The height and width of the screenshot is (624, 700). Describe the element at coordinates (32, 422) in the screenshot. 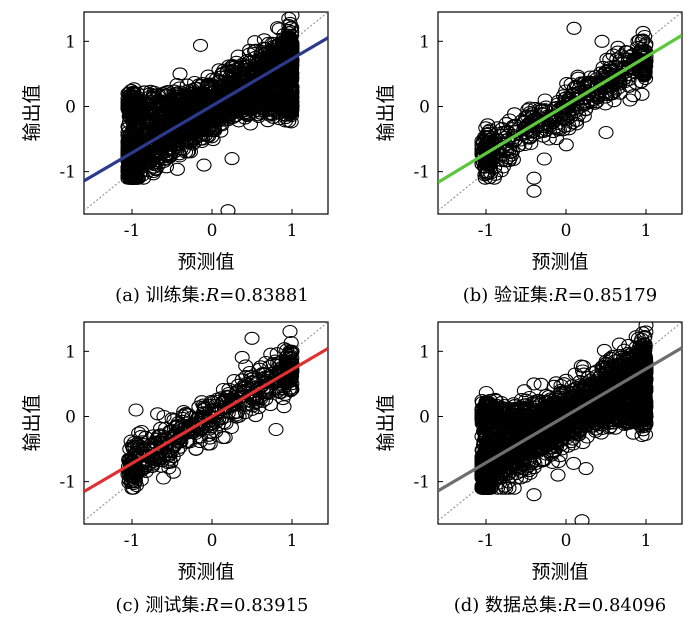

I see `y-axis-title: 输出值` at that location.